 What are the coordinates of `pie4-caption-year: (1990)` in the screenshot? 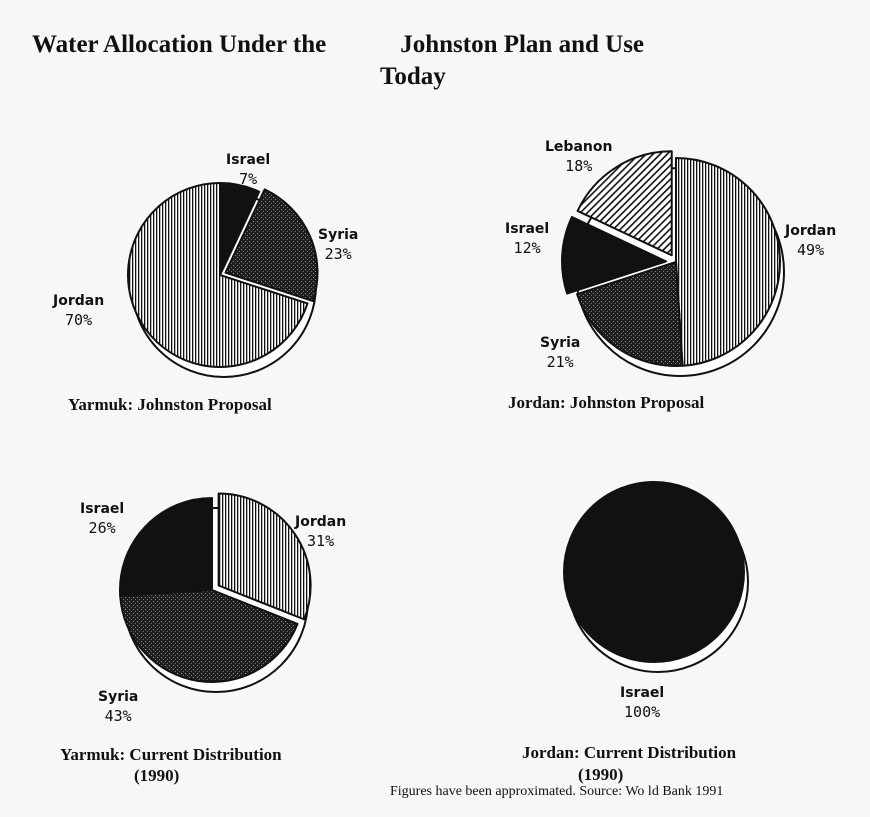 It's located at (601, 774).